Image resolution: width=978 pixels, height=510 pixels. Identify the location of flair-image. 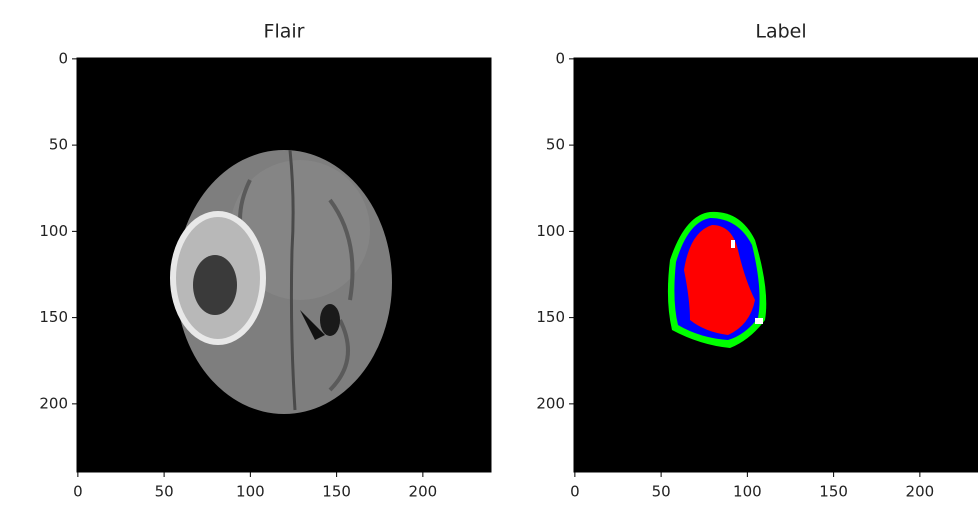
(281, 281).